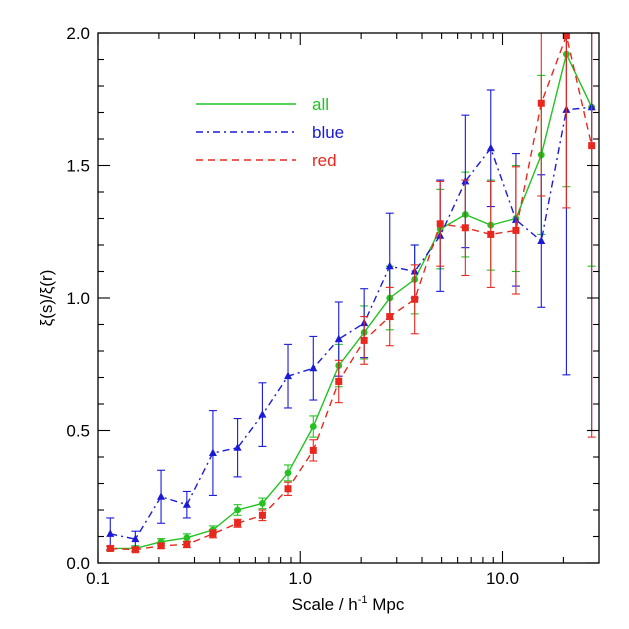 The image size is (629, 629). What do you see at coordinates (98, 578) in the screenshot?
I see `x-tick-label: 0.1` at bounding box center [98, 578].